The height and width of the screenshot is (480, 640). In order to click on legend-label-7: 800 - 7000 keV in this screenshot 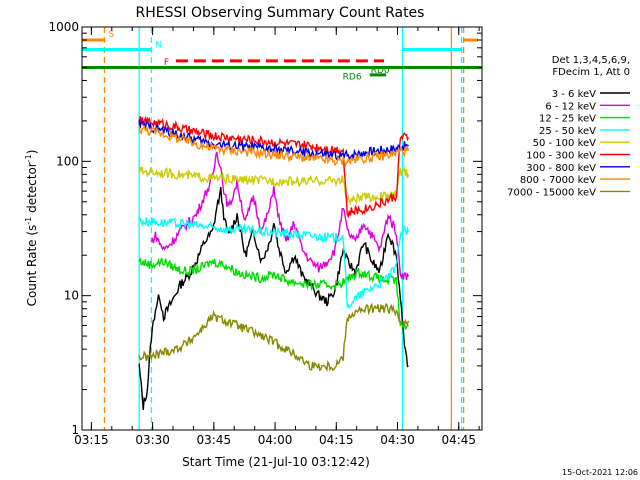, I will do `click(558, 180)`.